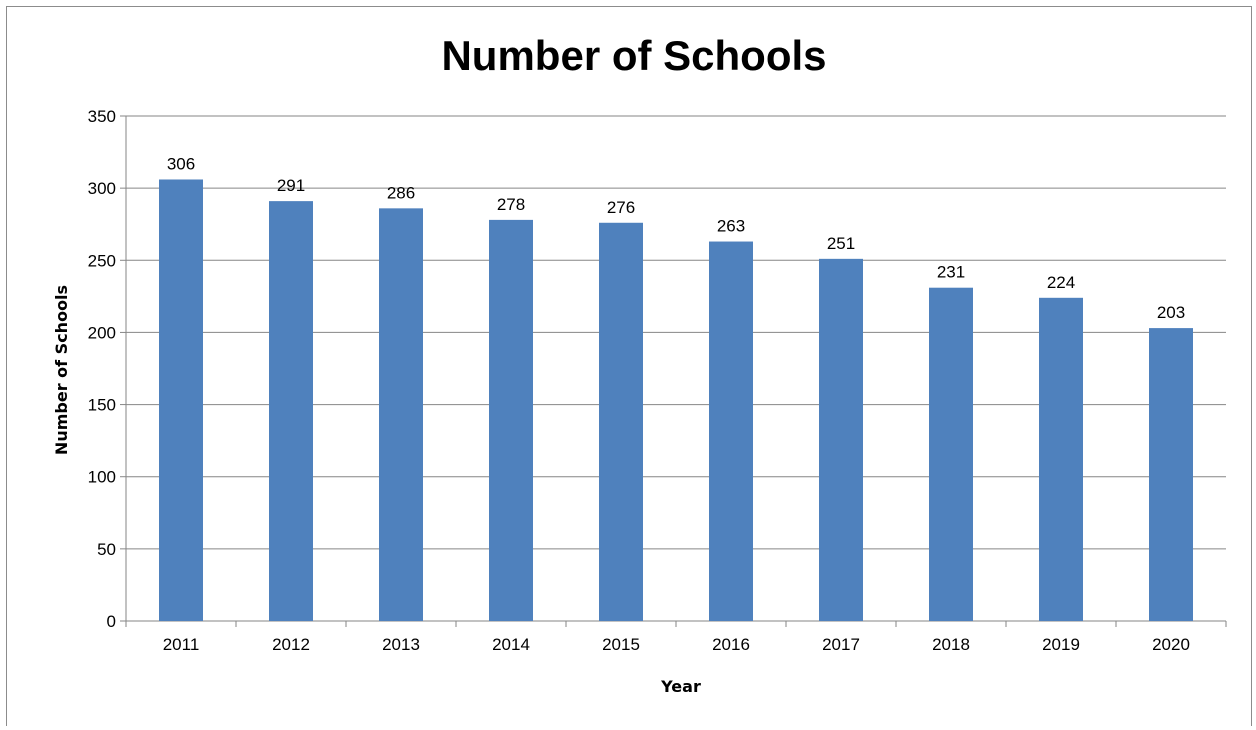 This screenshot has height=730, width=1256. Describe the element at coordinates (511, 420) in the screenshot. I see `bar-2014` at that location.